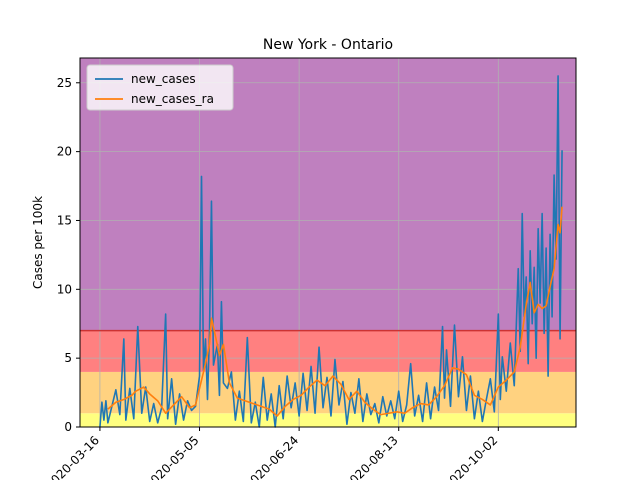  I want to click on x-tick-label: 2020-10-02, so click(470, 456).